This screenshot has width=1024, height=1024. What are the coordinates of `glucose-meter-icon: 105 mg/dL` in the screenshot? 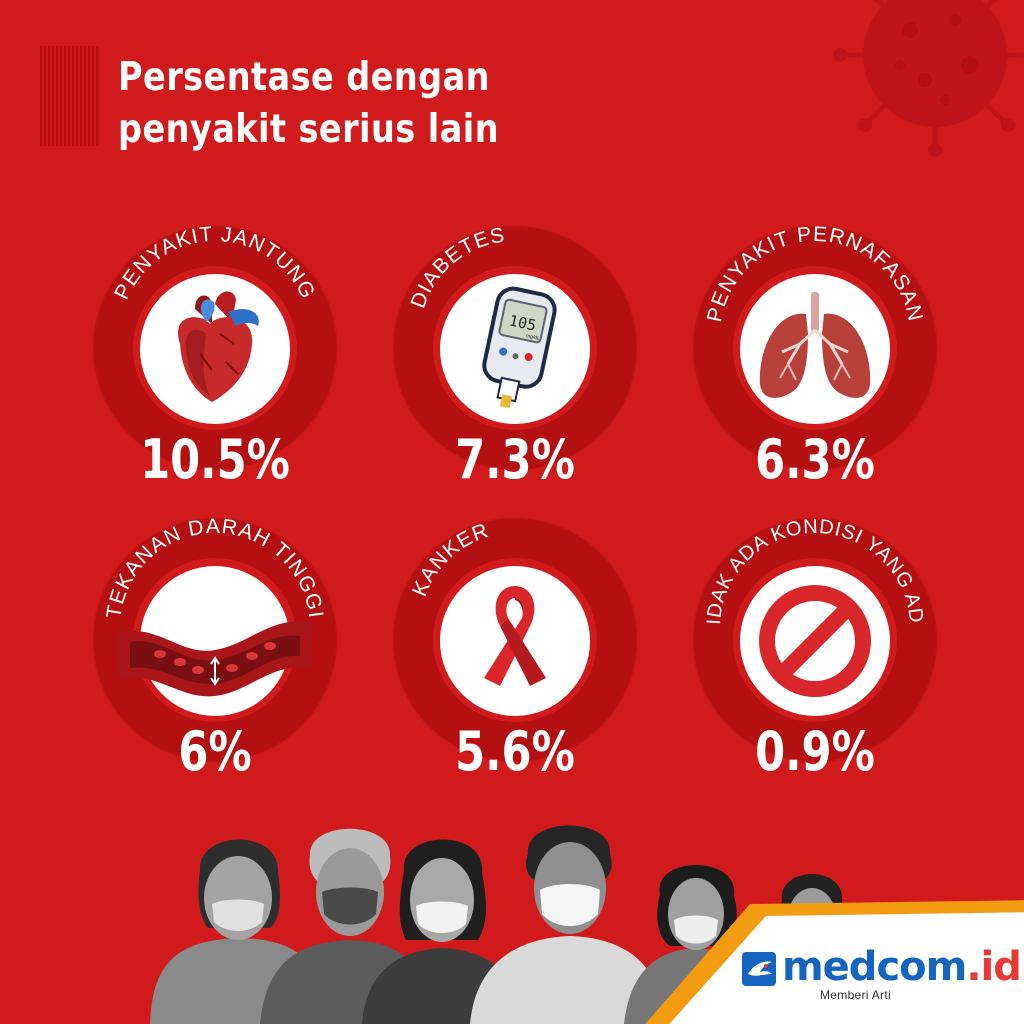 It's located at (519, 347).